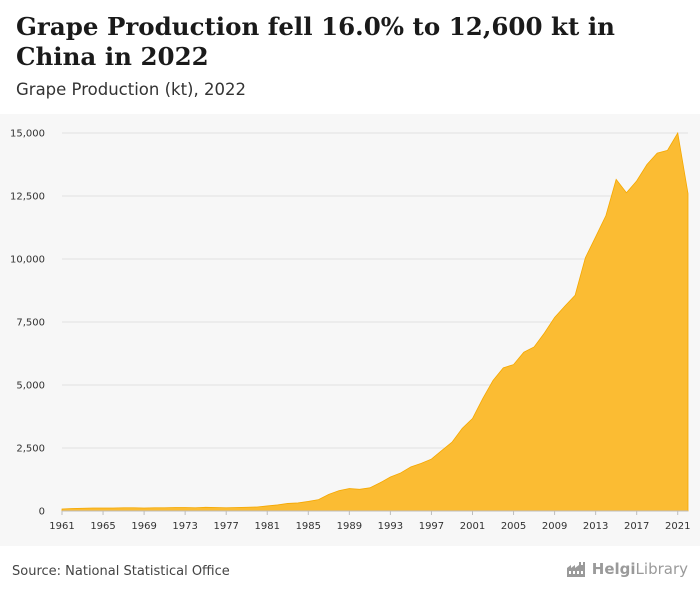 This screenshot has width=700, height=596. I want to click on x-tick-label: 2021, so click(677, 526).